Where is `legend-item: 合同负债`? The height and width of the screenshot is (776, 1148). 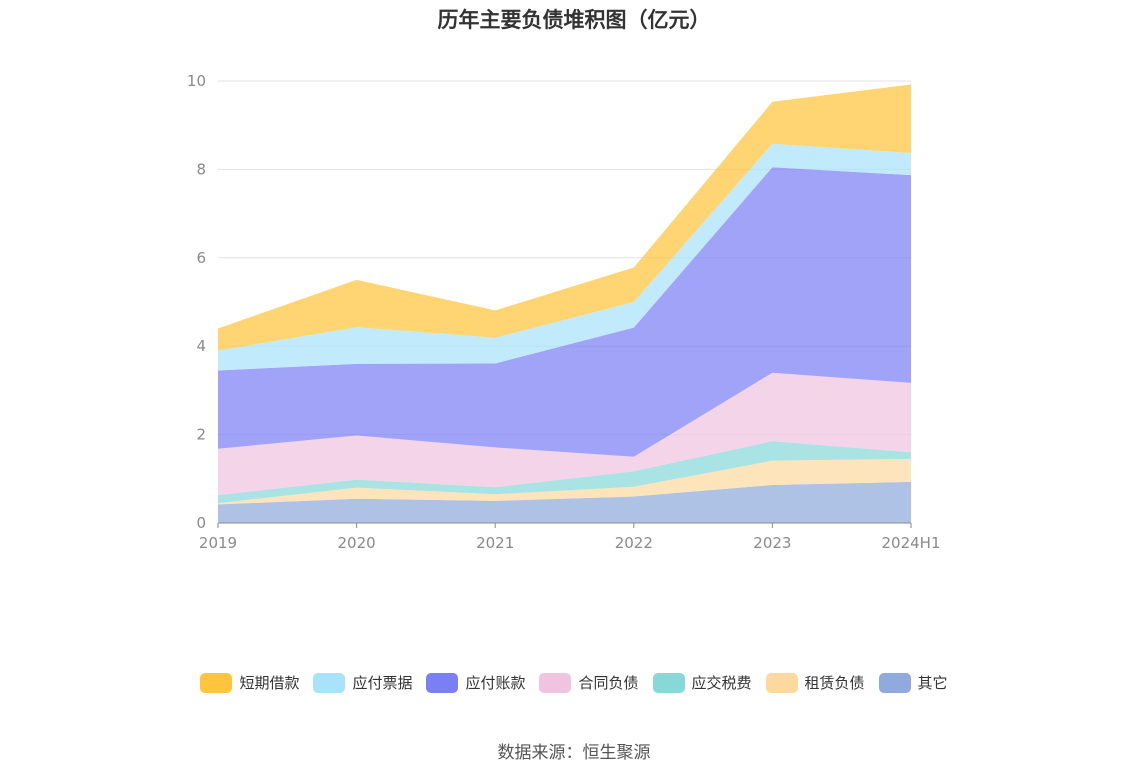
legend-item: 合同负债 is located at coordinates (589, 682).